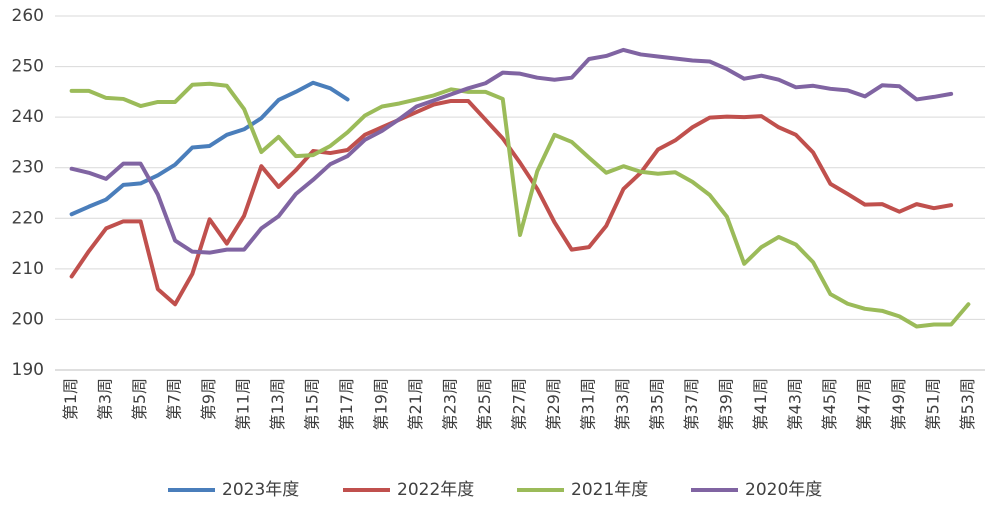  Describe the element at coordinates (28, 370) in the screenshot. I see `y-tick-label: 190` at that location.